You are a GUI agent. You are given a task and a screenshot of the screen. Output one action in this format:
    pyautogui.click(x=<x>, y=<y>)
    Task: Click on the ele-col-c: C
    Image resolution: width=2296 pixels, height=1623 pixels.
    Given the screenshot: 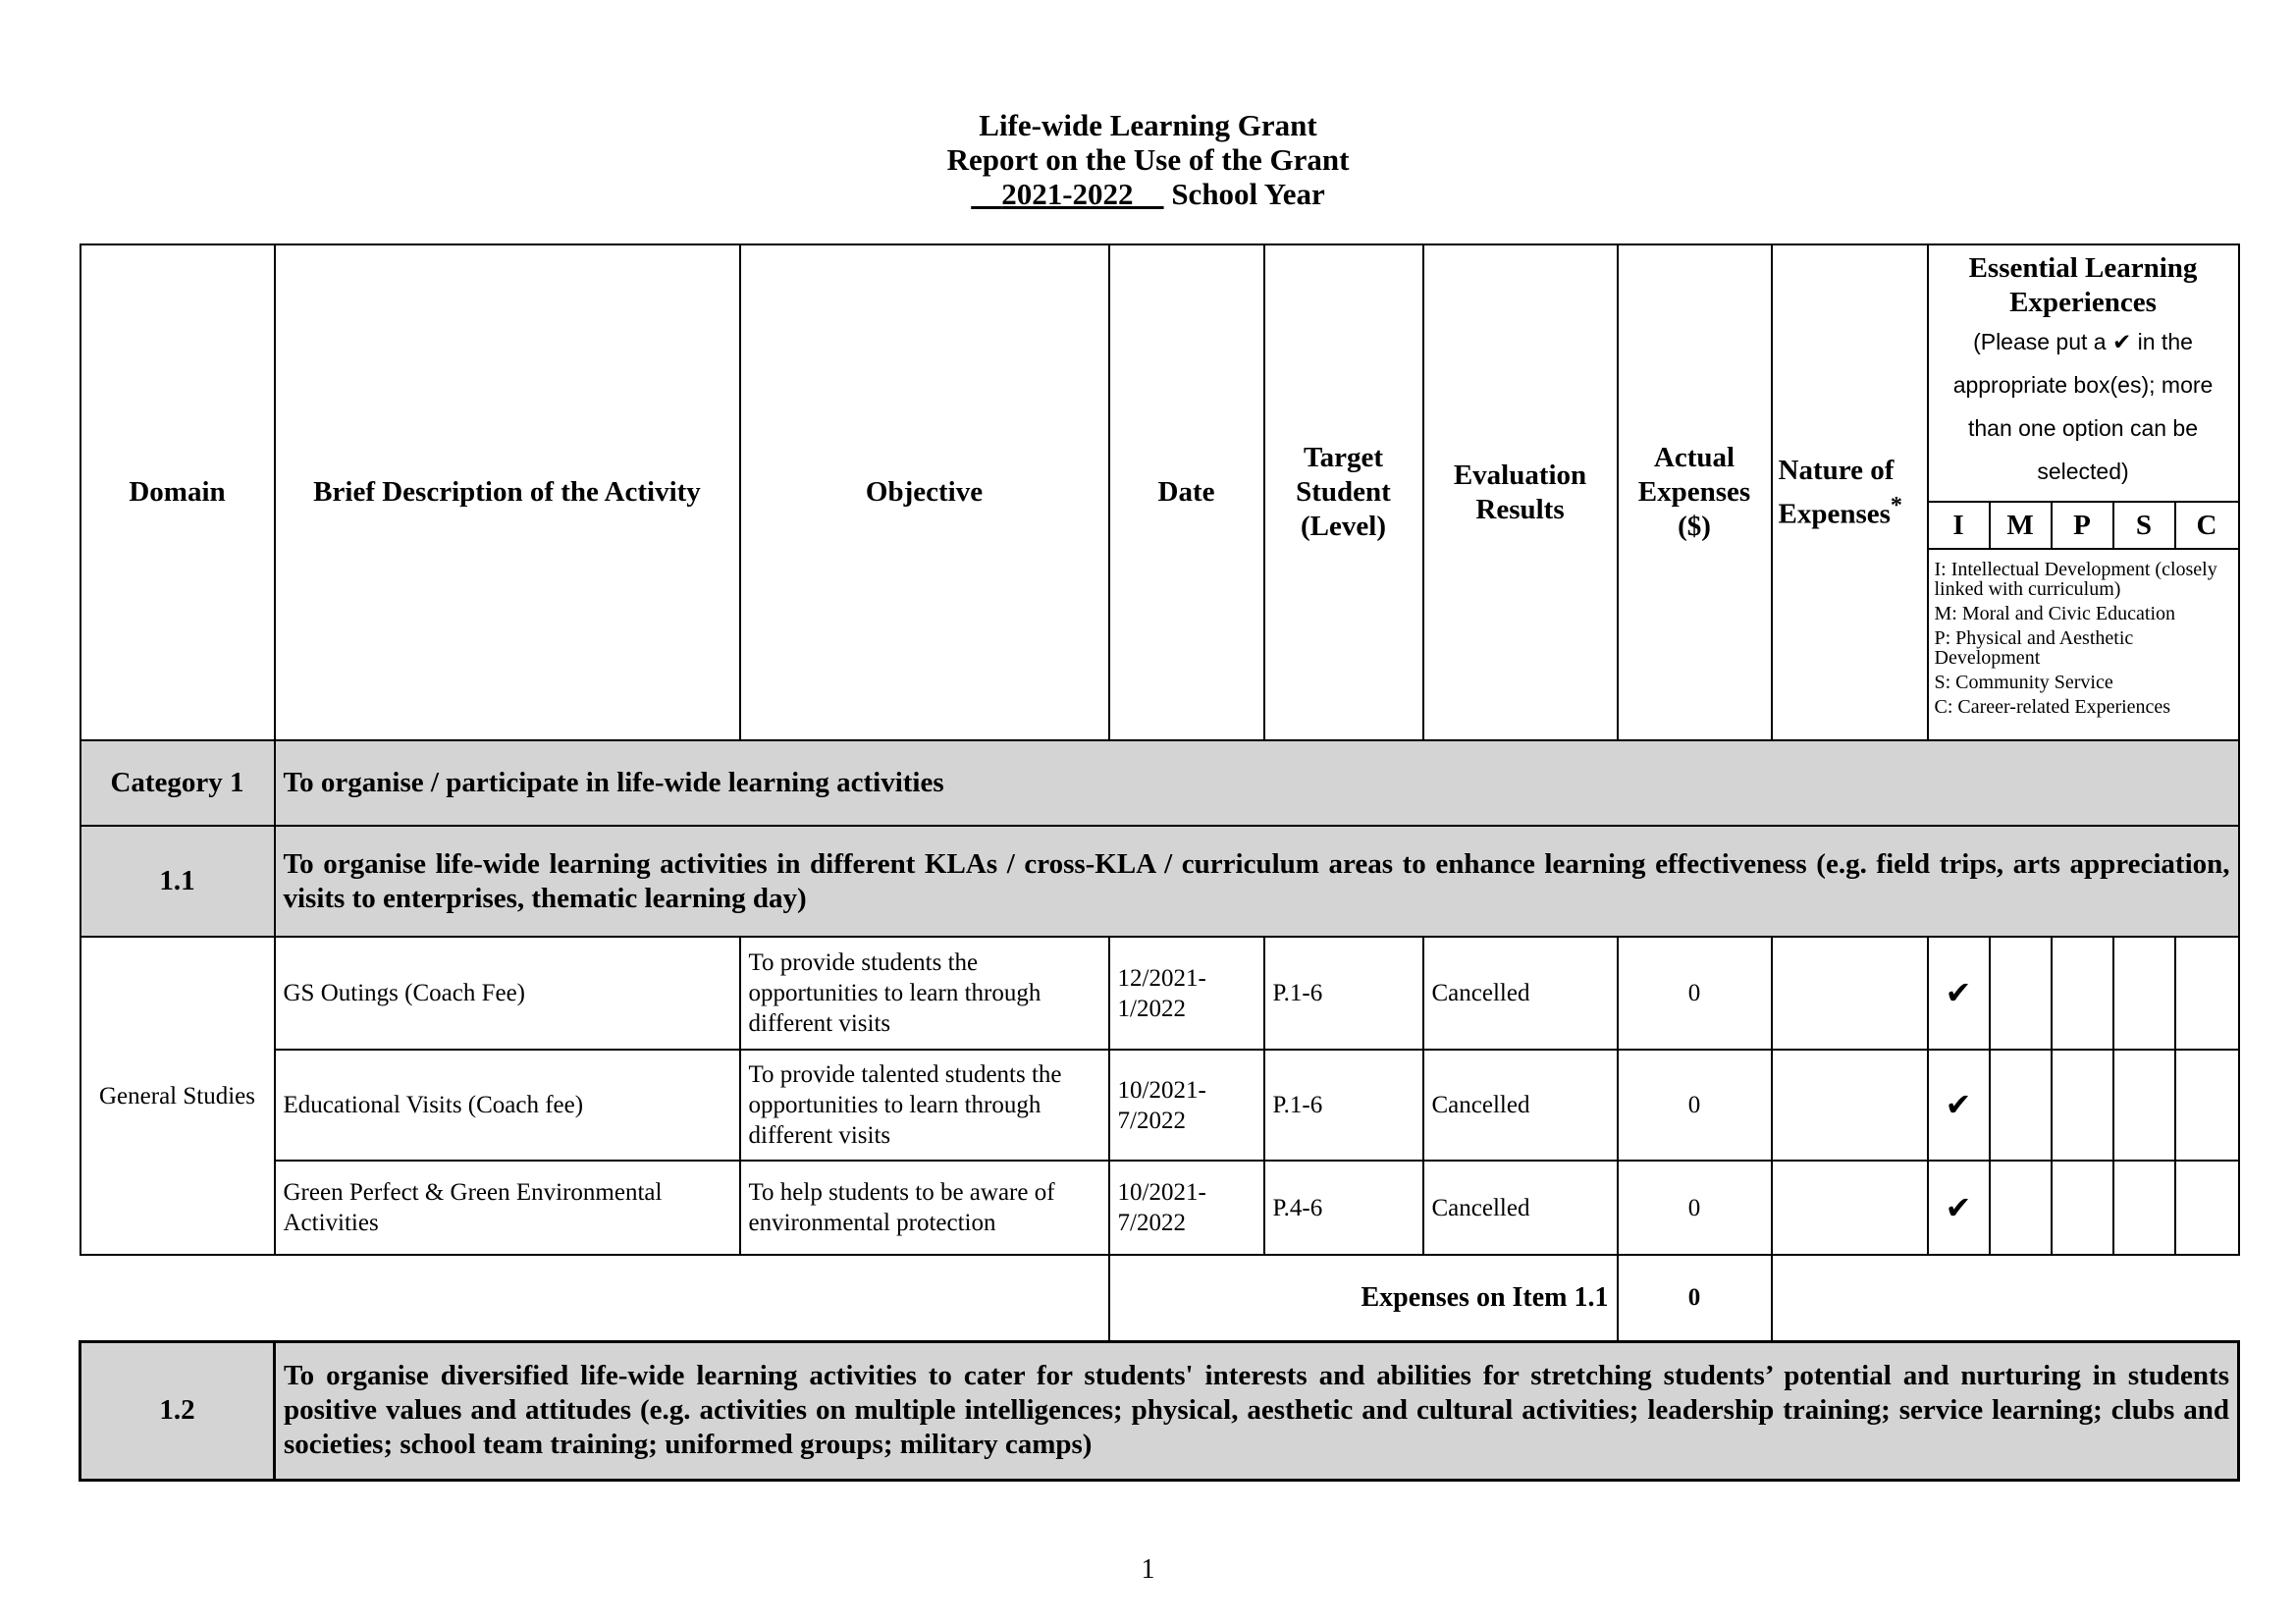 What is the action you would take?
    pyautogui.click(x=2207, y=526)
    